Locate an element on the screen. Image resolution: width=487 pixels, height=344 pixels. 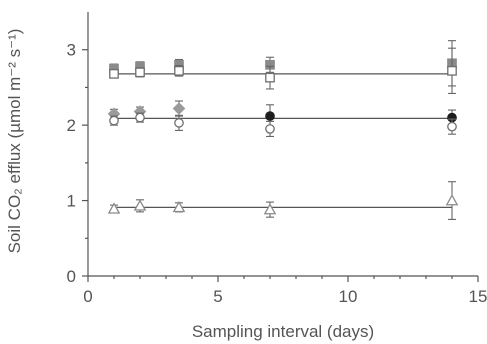
x-tick-label: 5 is located at coordinates (217, 296).